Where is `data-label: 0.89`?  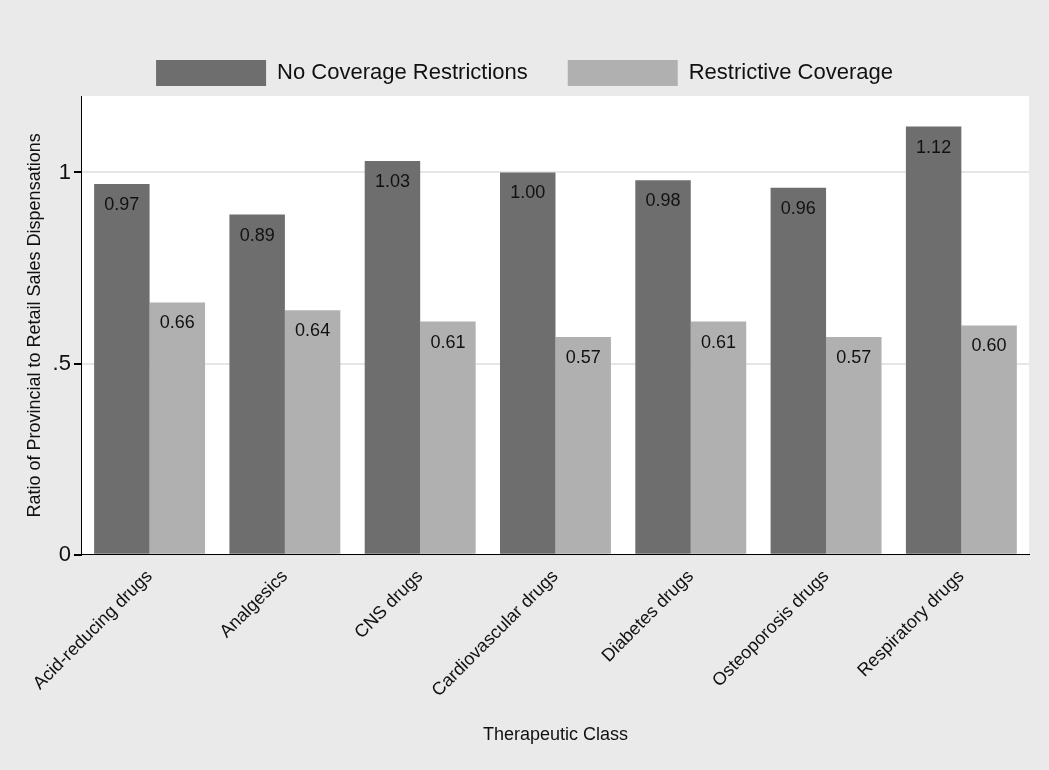
data-label: 0.89 is located at coordinates (257, 234).